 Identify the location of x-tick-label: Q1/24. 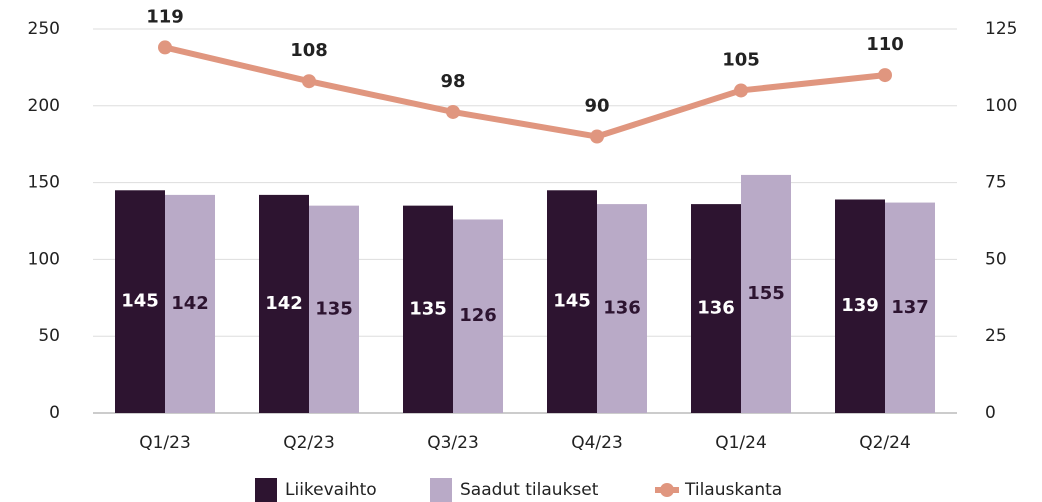
(741, 443).